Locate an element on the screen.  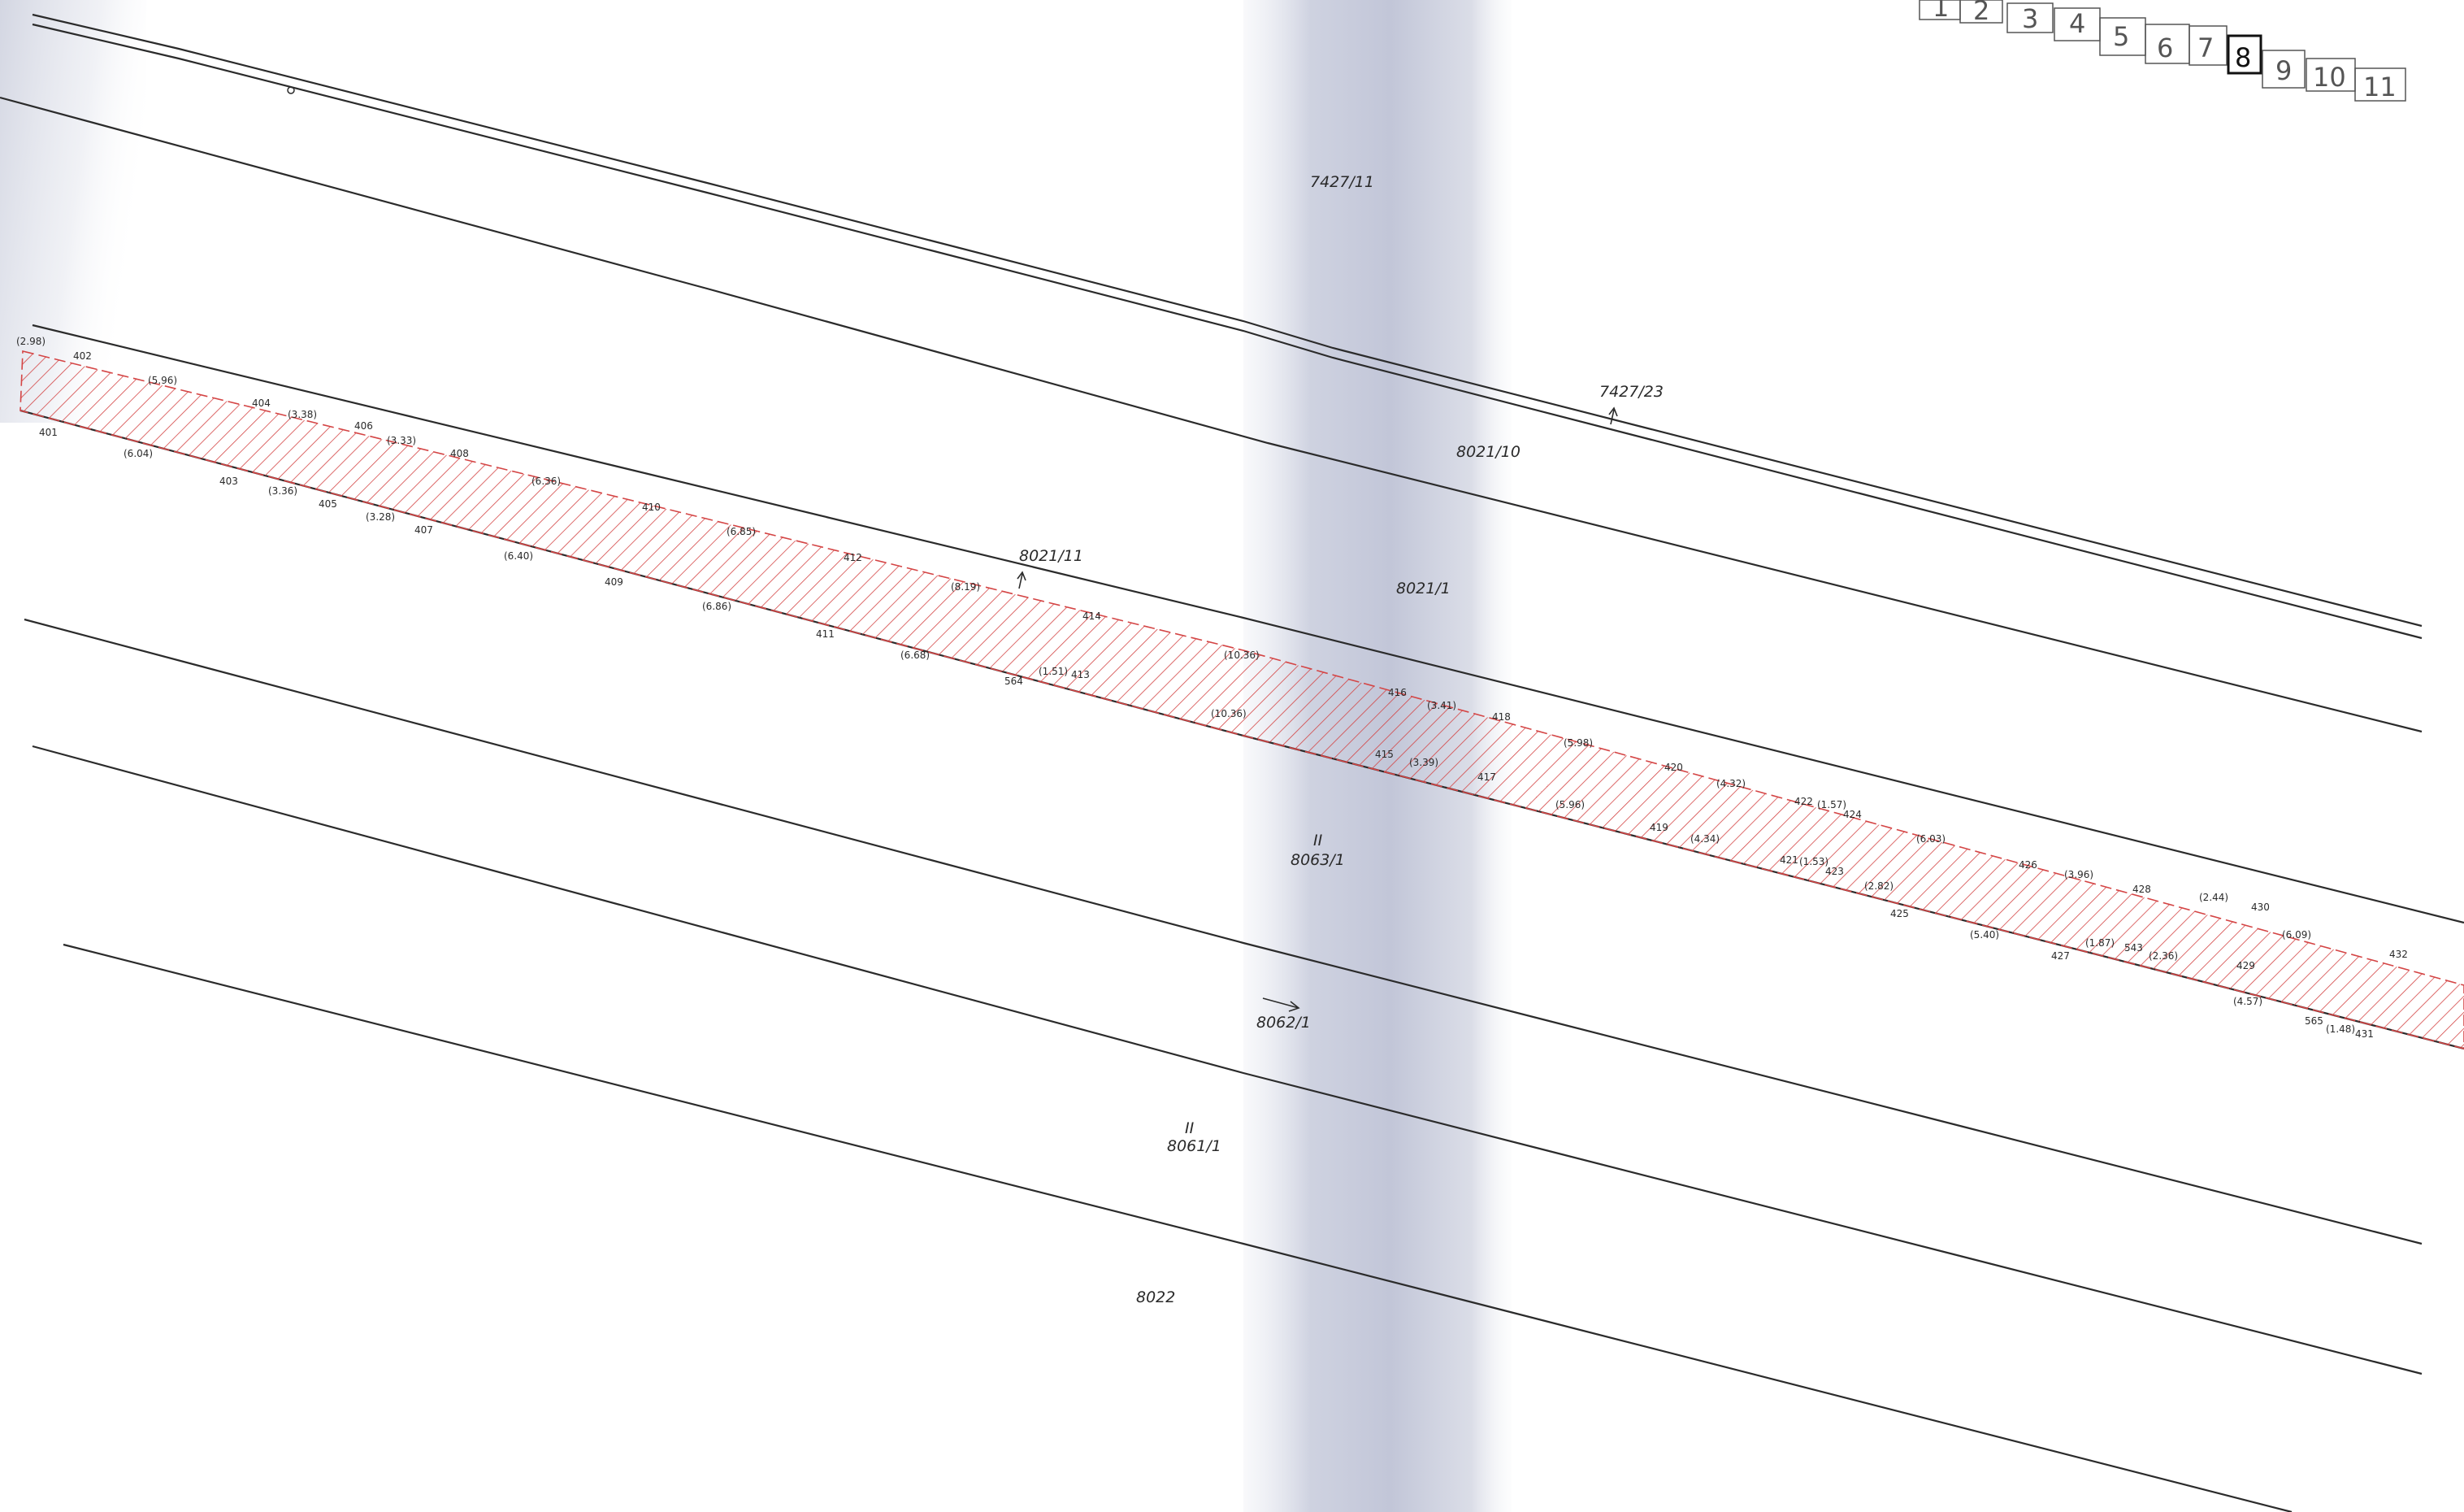
sheet-number-11: 11 is located at coordinates (2380, 87).